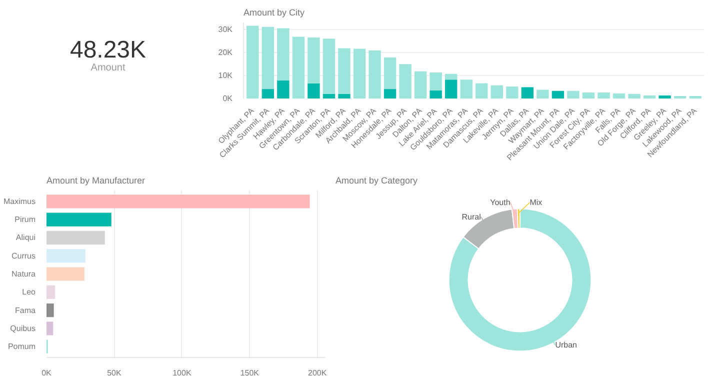 Image resolution: width=709 pixels, height=380 pixels. I want to click on x-tick-label: 150K, so click(250, 373).